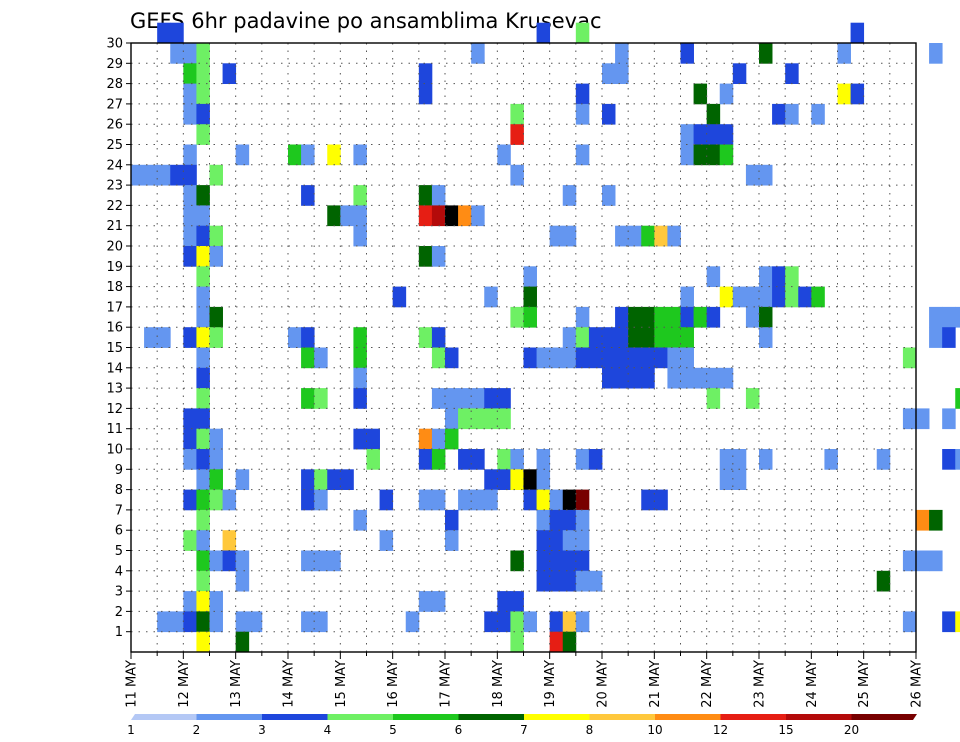 The image size is (960, 742). What do you see at coordinates (522, 725) in the screenshot?
I see `colorbar-legend: 1 2 3 4 5 6 7 8 10 12 15 20` at bounding box center [522, 725].